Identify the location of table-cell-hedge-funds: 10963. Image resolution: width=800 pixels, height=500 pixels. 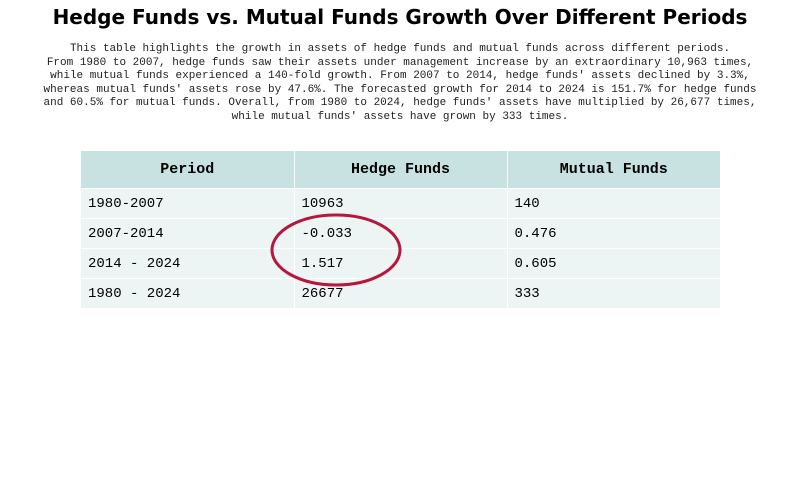
(401, 203).